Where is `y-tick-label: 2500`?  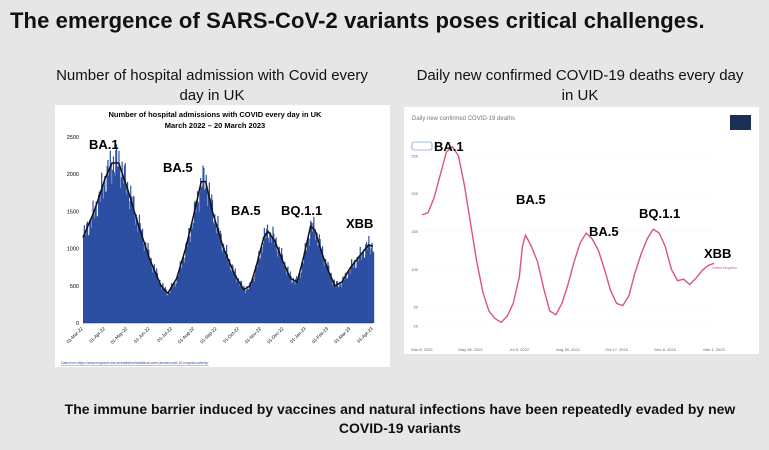 y-tick-label: 2500 is located at coordinates (73, 138).